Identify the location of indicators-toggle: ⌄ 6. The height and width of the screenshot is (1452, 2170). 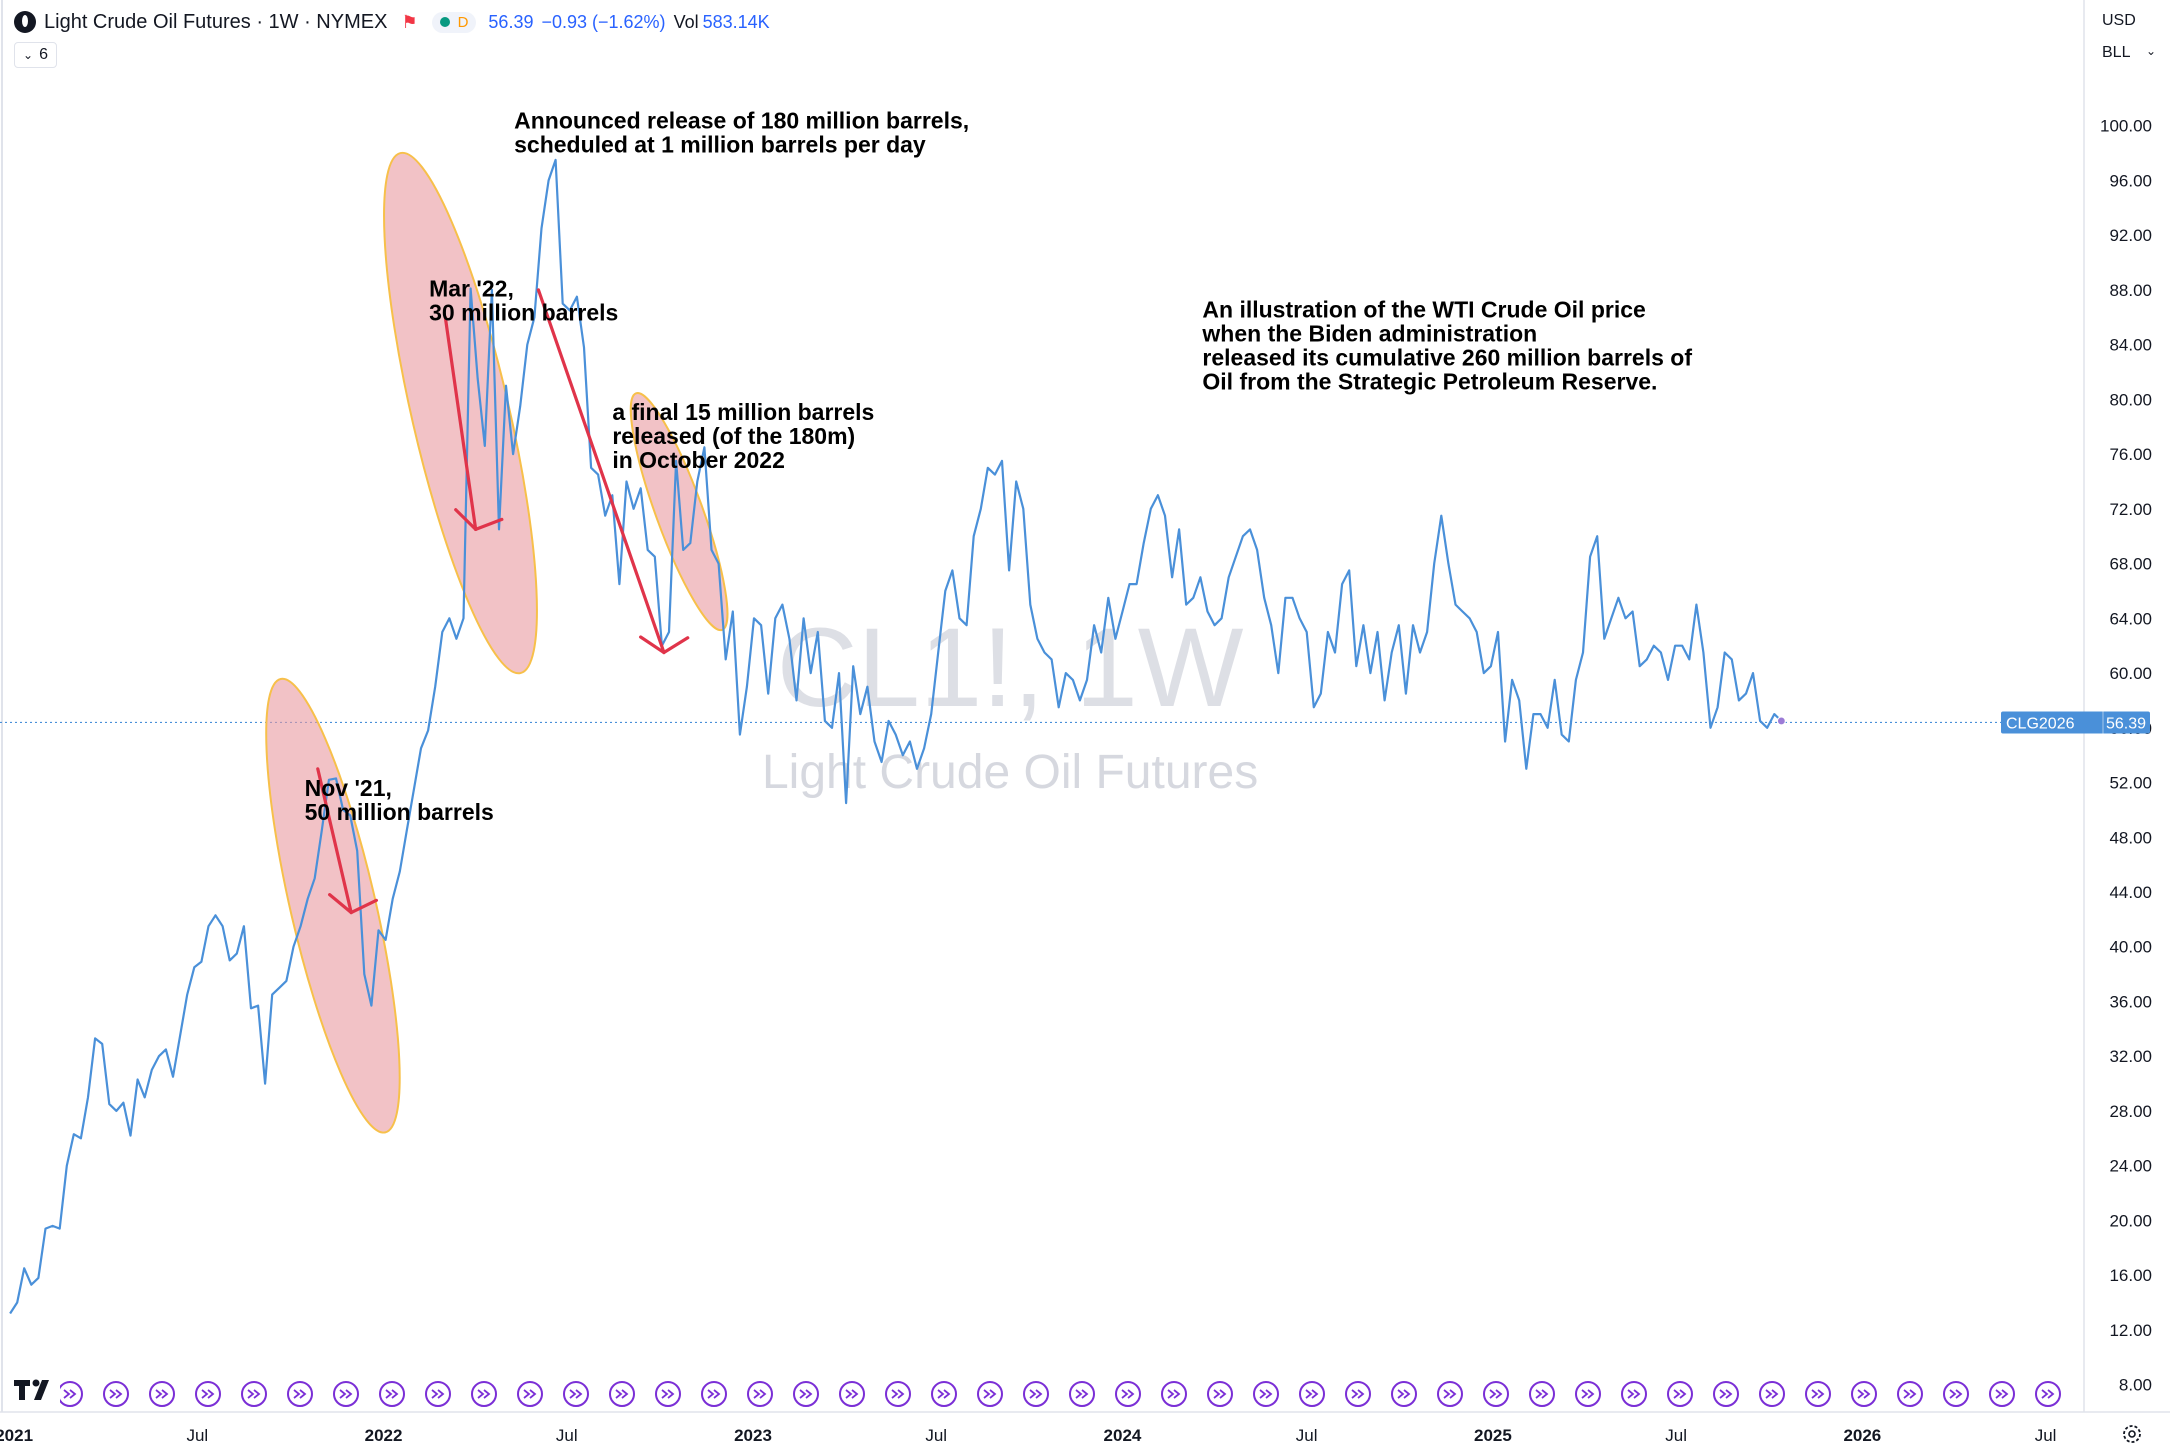
(35, 55).